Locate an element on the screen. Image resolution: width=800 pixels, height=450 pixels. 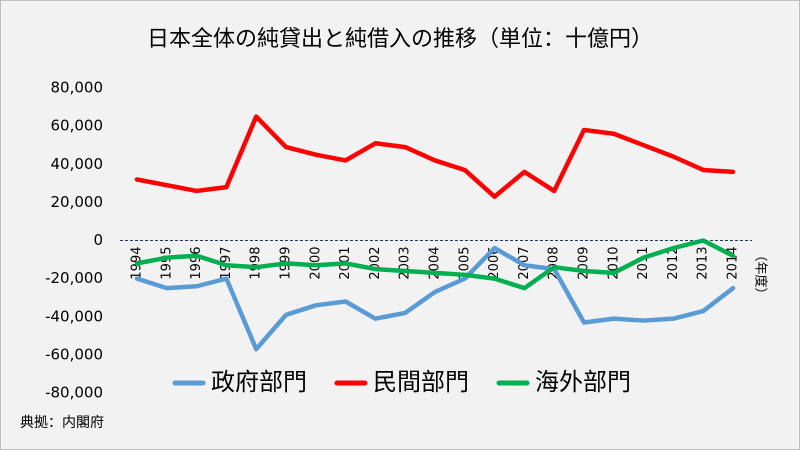
legend-label: 民間部門 is located at coordinates (421, 382).